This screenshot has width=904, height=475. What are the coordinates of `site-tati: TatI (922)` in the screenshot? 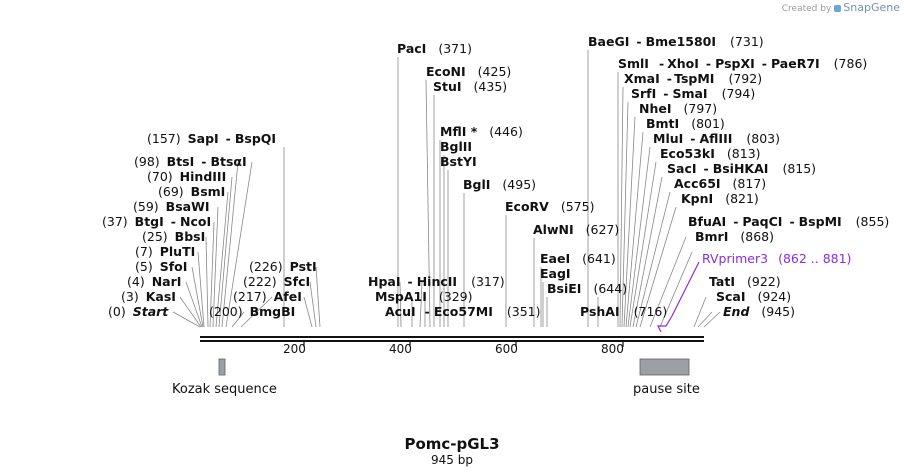 It's located at (745, 281).